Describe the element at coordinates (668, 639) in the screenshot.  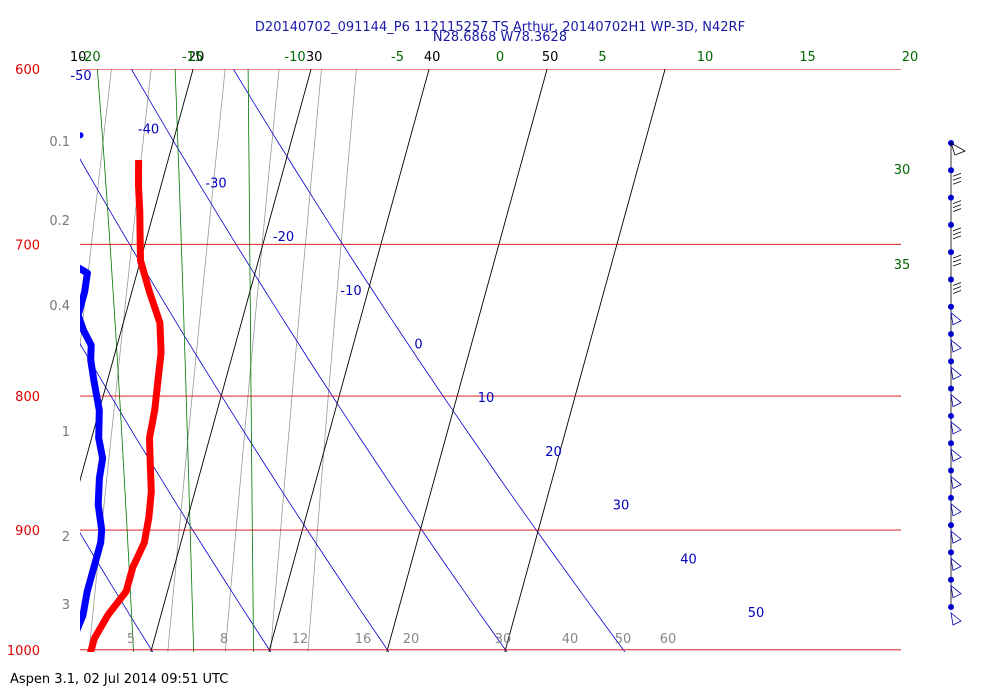
I see `mixing-ratio-label: 60` at that location.